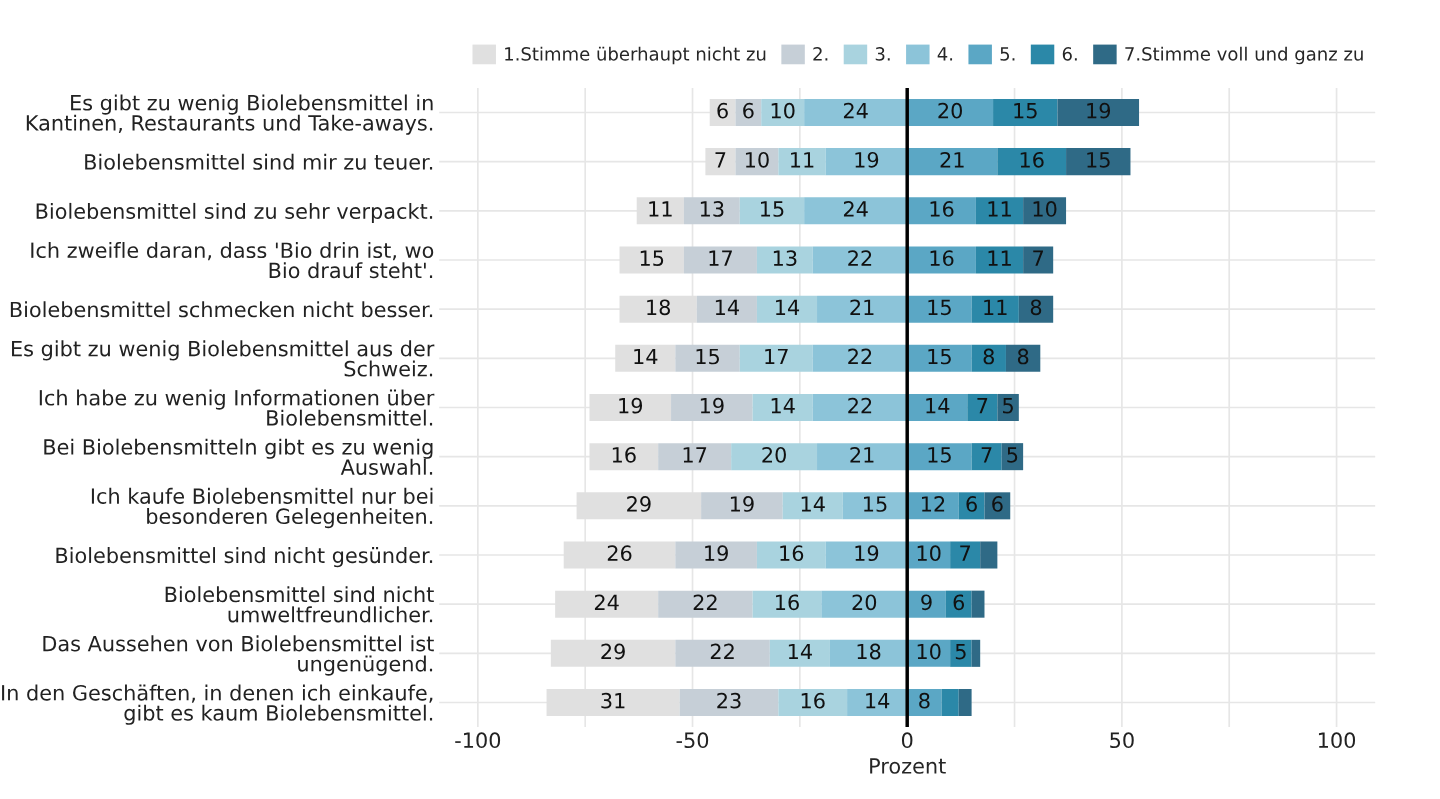  What do you see at coordinates (908, 766) in the screenshot?
I see `x-axis-title: Prozent` at bounding box center [908, 766].